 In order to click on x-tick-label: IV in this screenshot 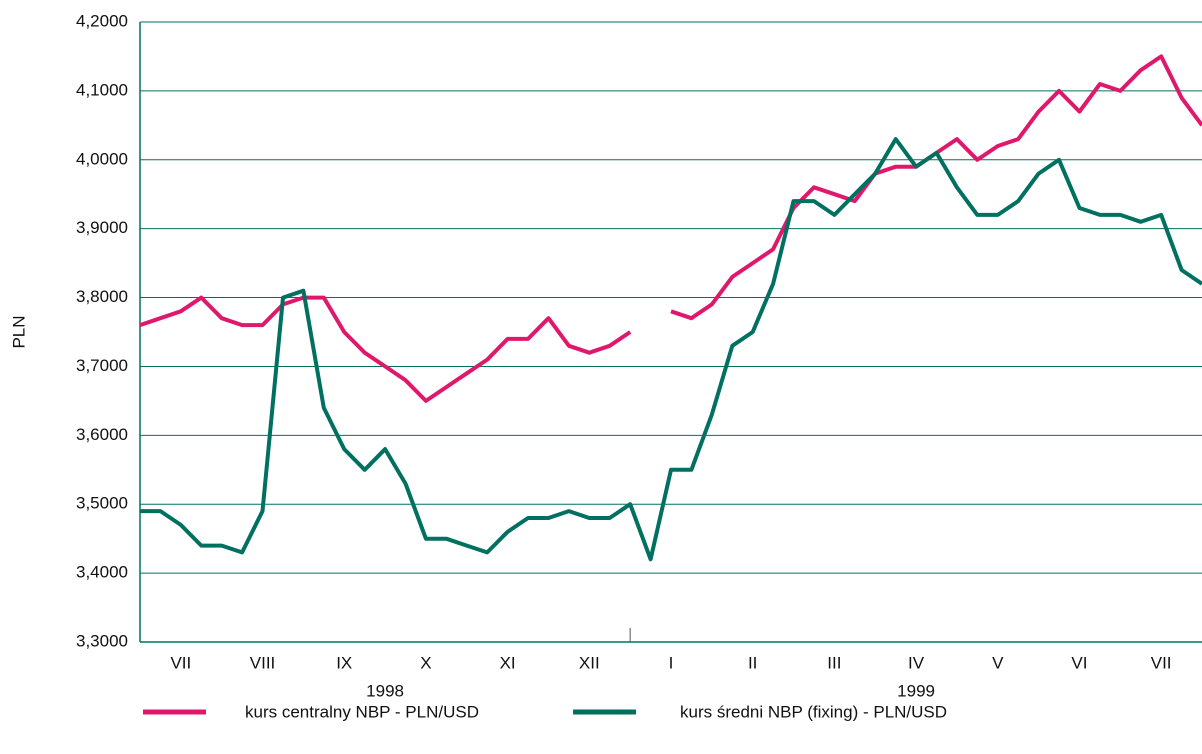, I will do `click(916, 662)`.